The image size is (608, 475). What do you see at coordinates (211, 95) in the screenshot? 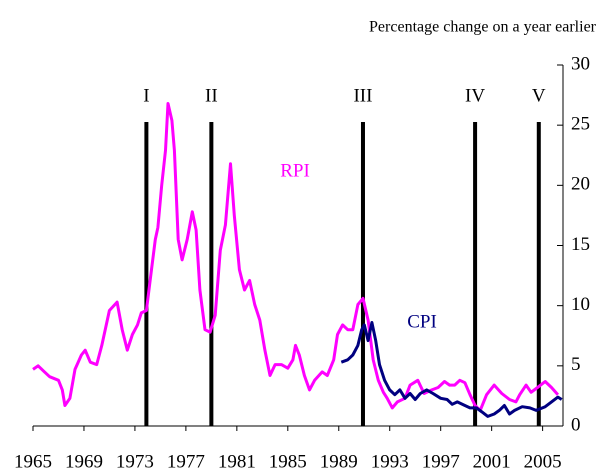
I see `event-label: II` at bounding box center [211, 95].